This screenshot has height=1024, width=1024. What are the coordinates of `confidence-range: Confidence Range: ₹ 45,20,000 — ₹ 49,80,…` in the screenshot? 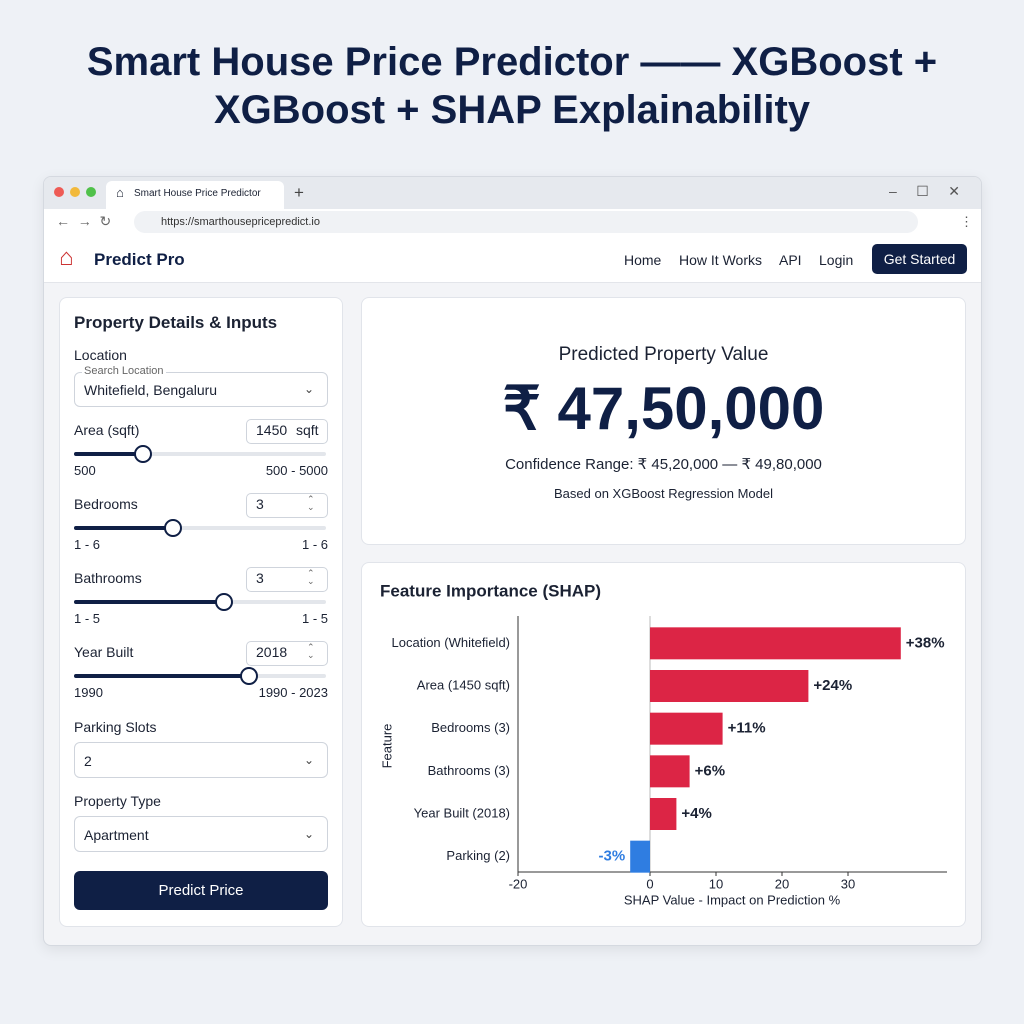 It's located at (663, 464).